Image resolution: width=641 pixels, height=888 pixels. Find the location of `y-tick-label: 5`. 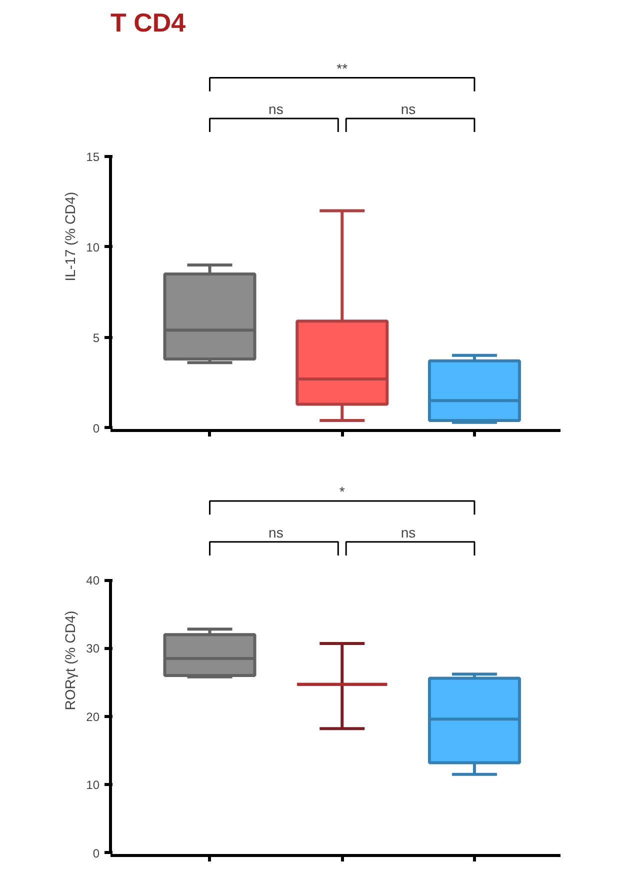

y-tick-label: 5 is located at coordinates (96, 337).